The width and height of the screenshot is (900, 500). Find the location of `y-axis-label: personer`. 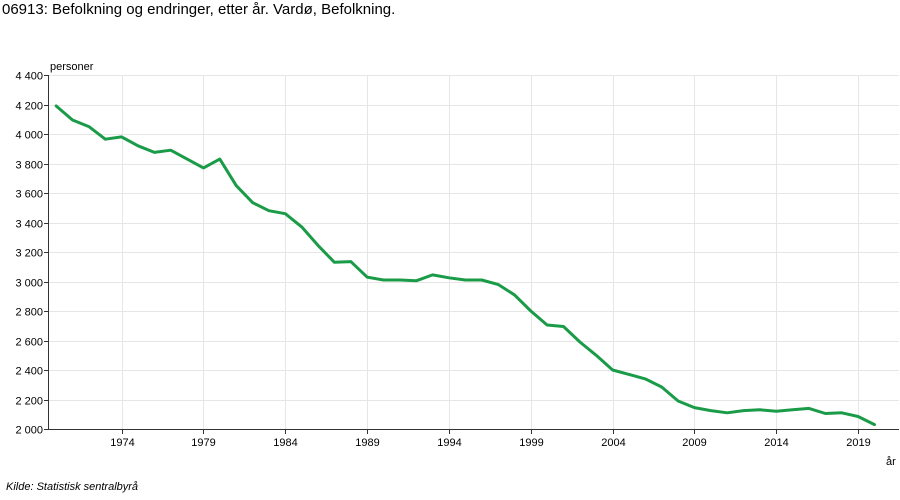

y-axis-label: personer is located at coordinates (72, 67).